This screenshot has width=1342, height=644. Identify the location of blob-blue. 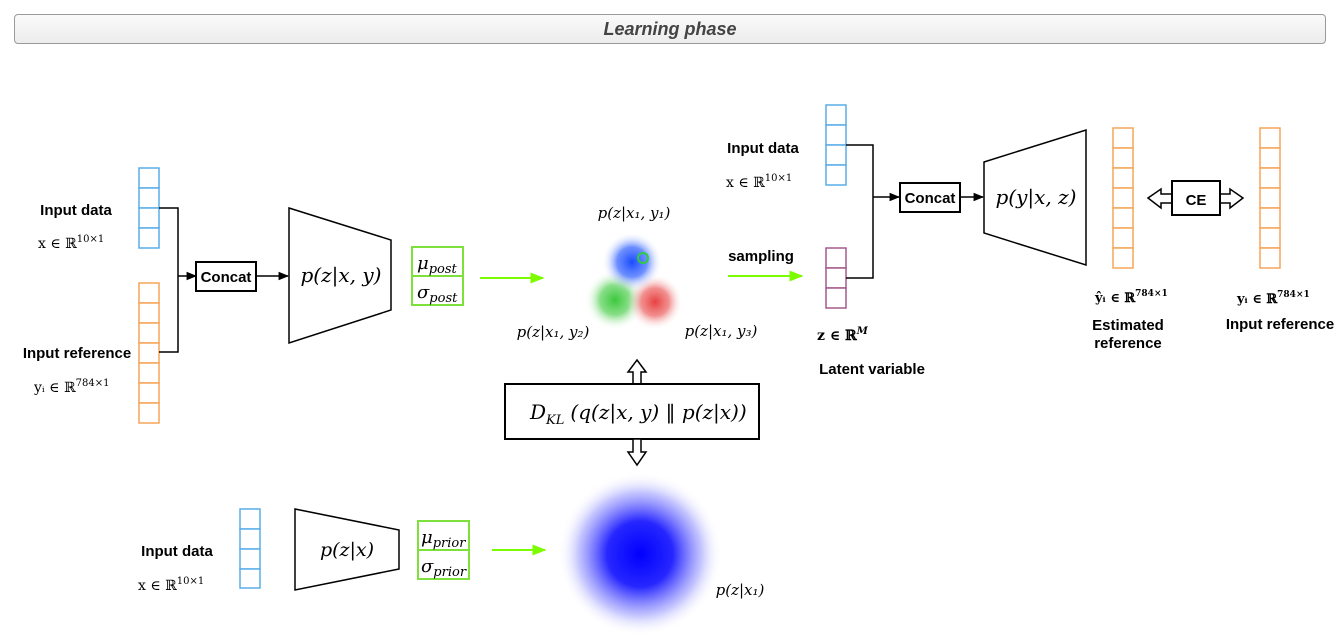
(632, 262).